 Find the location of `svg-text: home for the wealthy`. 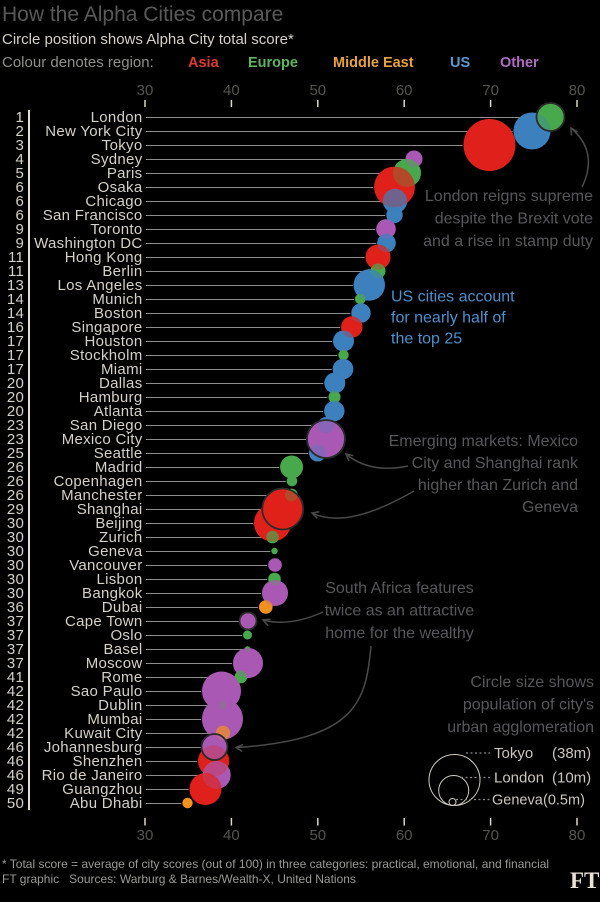

svg-text: home for the wealthy is located at coordinates (399, 633).